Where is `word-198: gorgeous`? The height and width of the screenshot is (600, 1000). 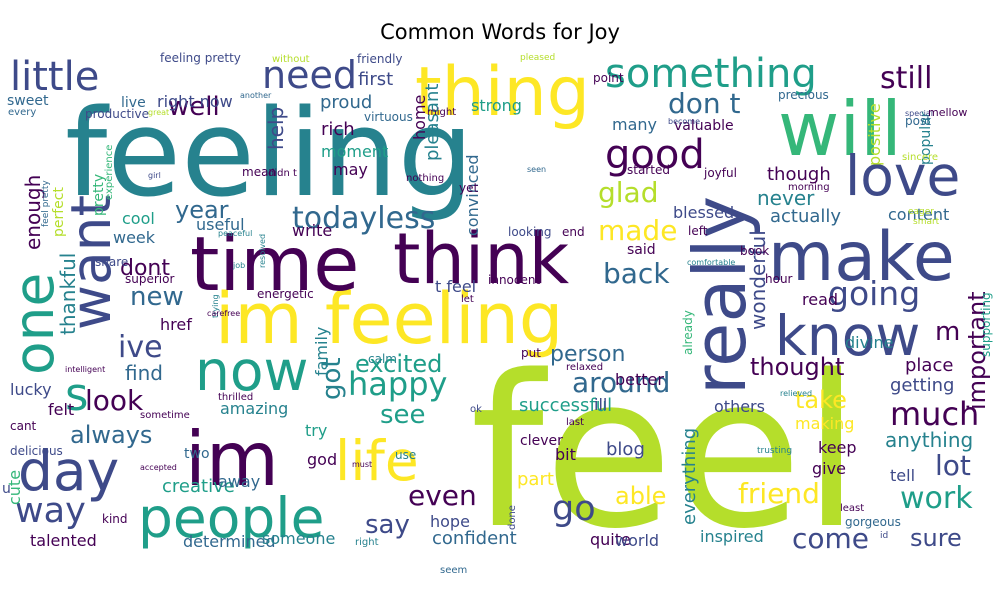 word-198: gorgeous is located at coordinates (873, 522).